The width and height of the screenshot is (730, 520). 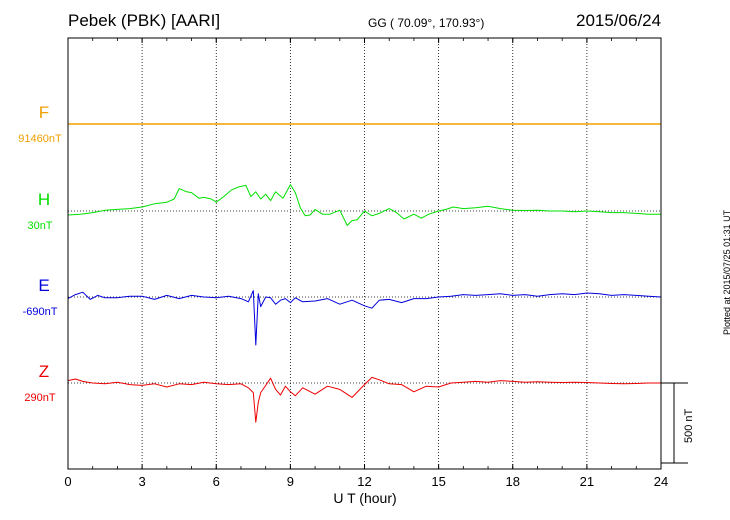 I want to click on x-tick-label: 24, so click(x=661, y=481).